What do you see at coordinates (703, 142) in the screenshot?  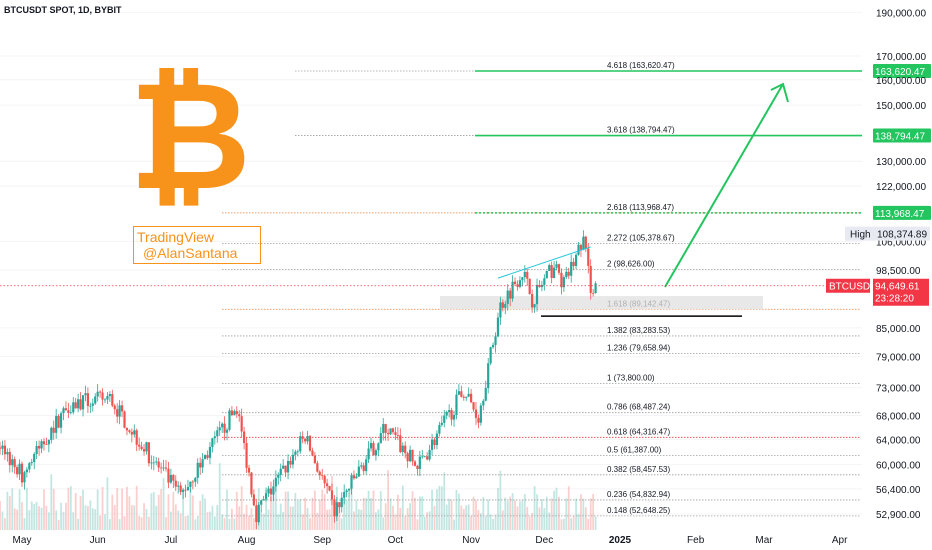 I see `target-levels: 163,620.47 138,794.47 113,968.47` at bounding box center [703, 142].